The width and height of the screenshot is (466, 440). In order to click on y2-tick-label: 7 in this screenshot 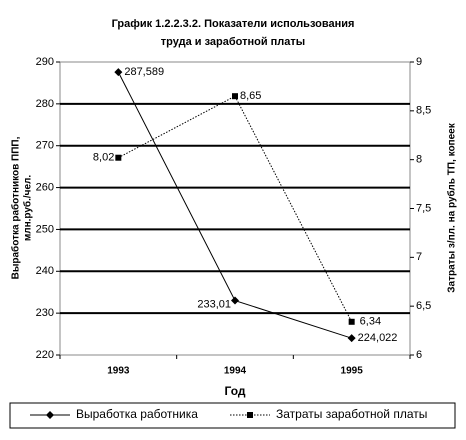, I will do `click(419, 257)`.